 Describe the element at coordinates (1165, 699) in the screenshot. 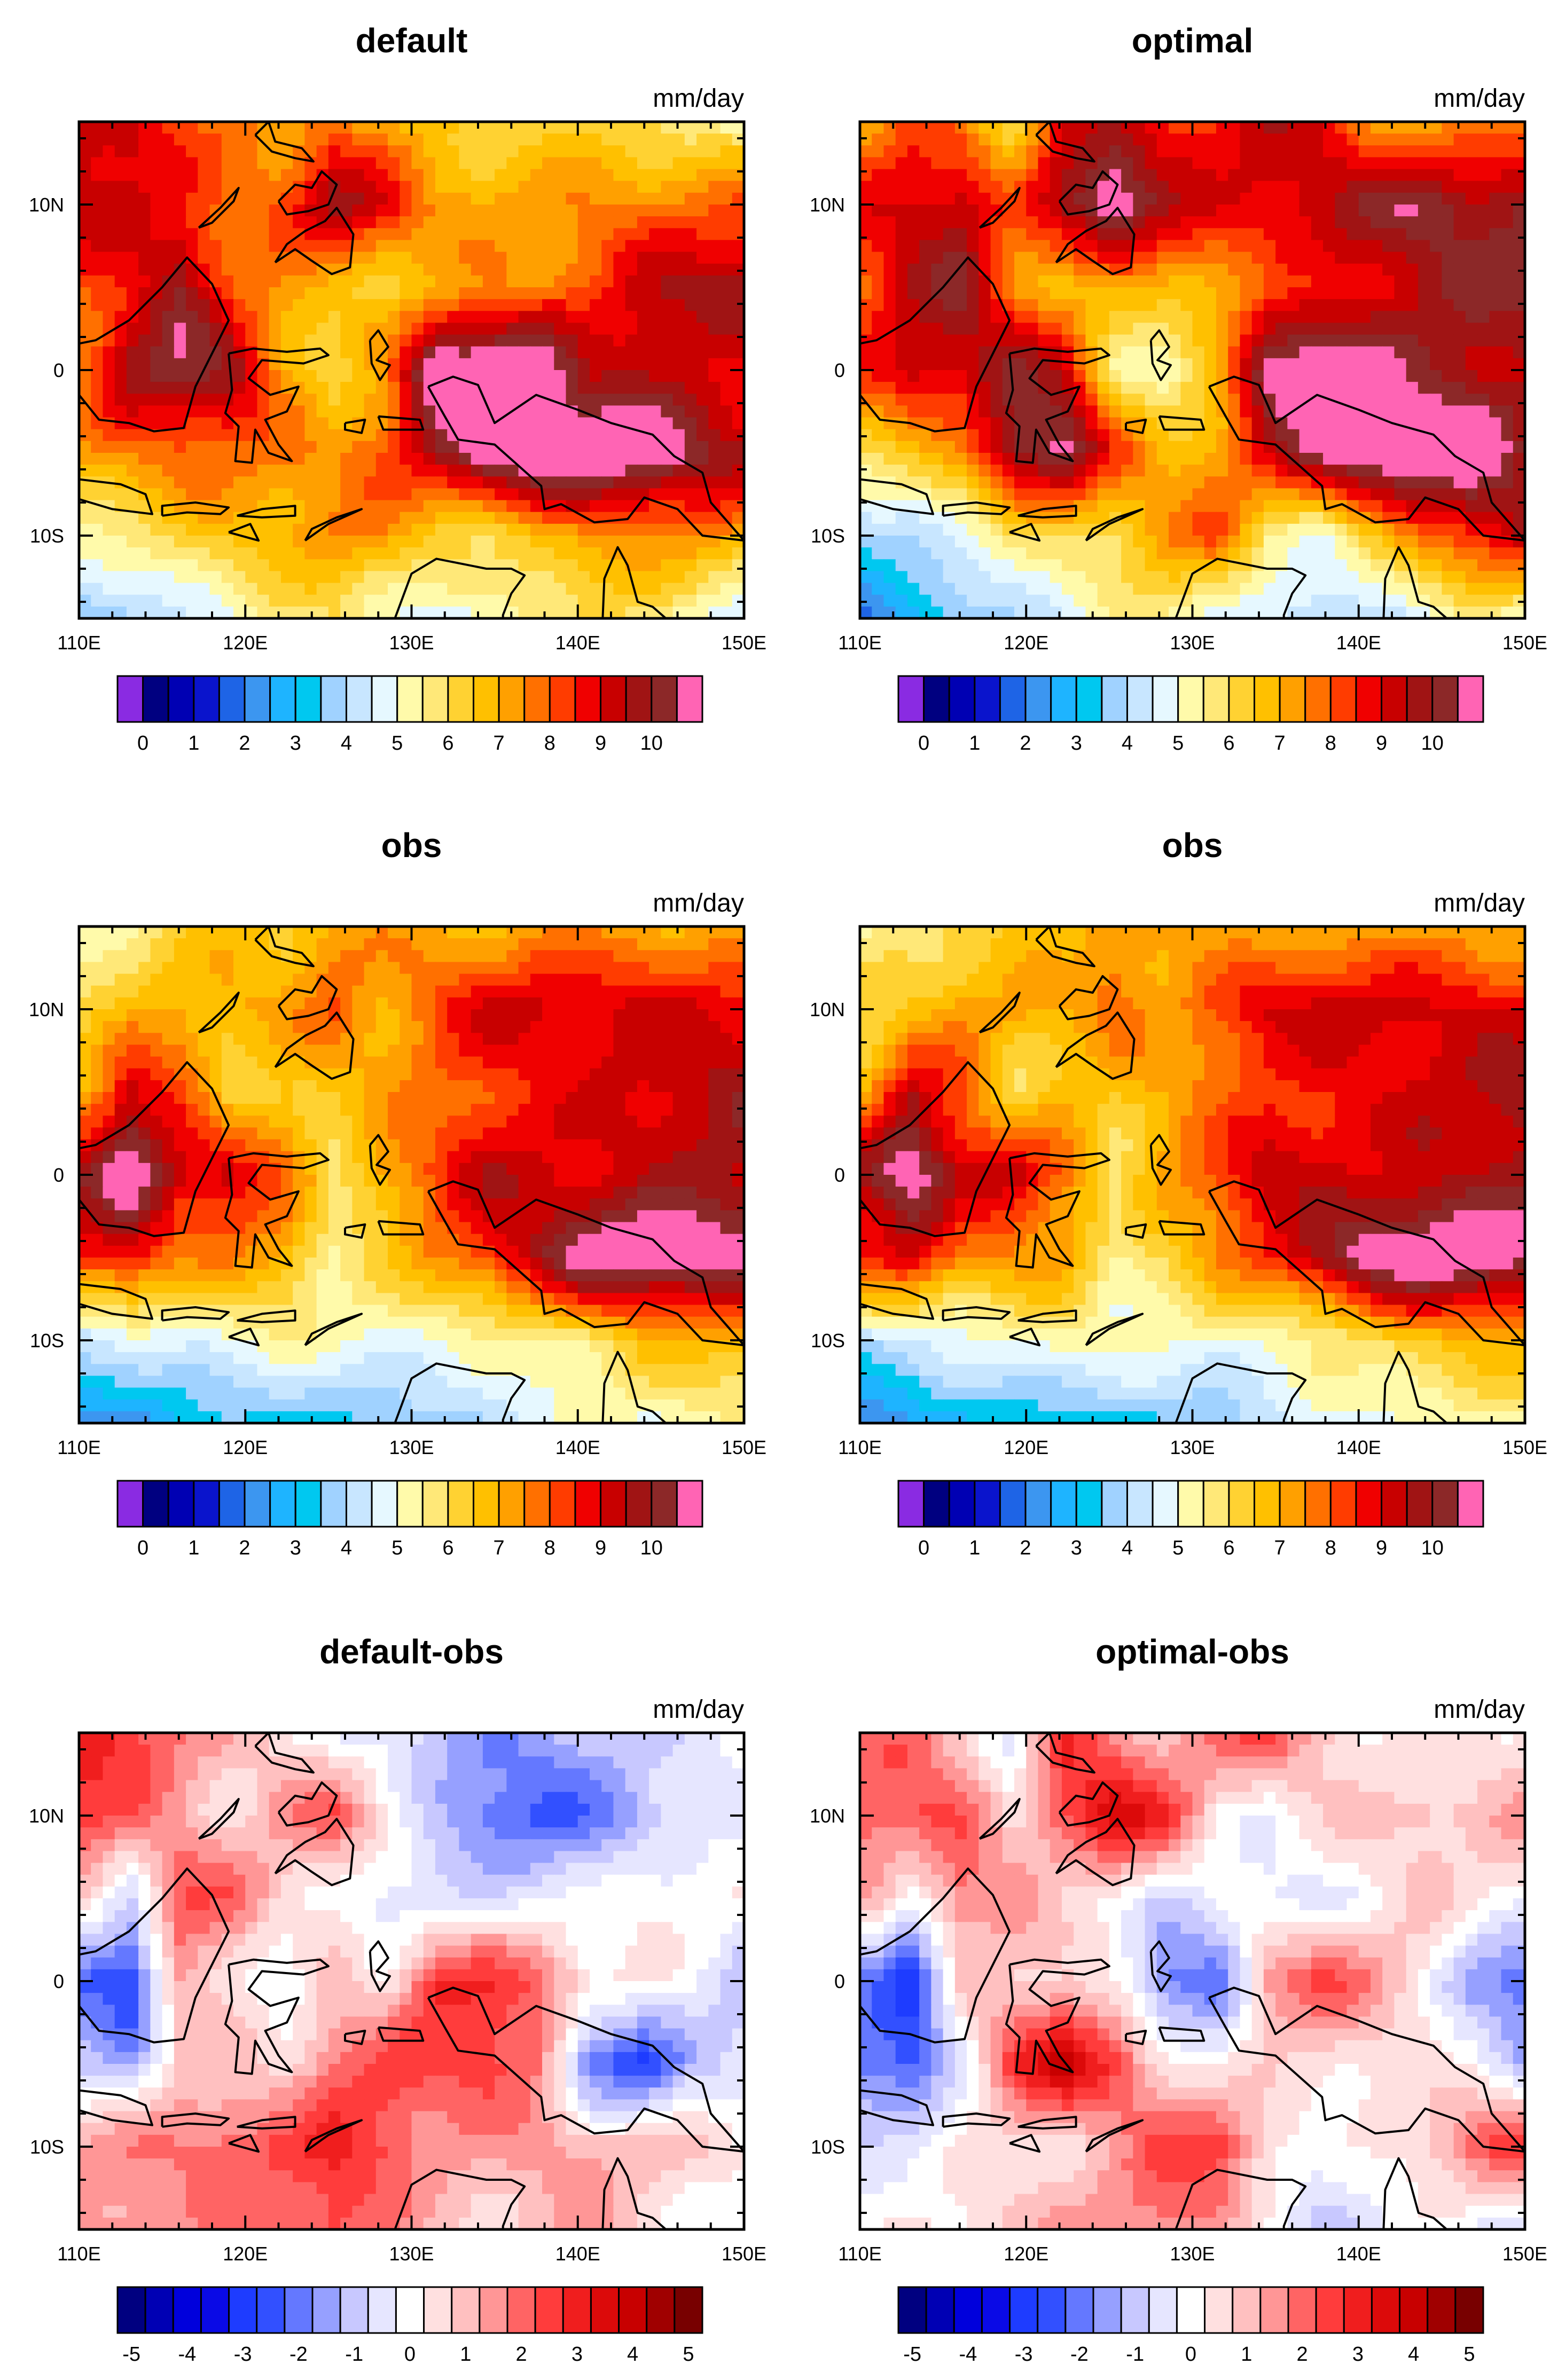

I see `colorbar-swatch` at that location.